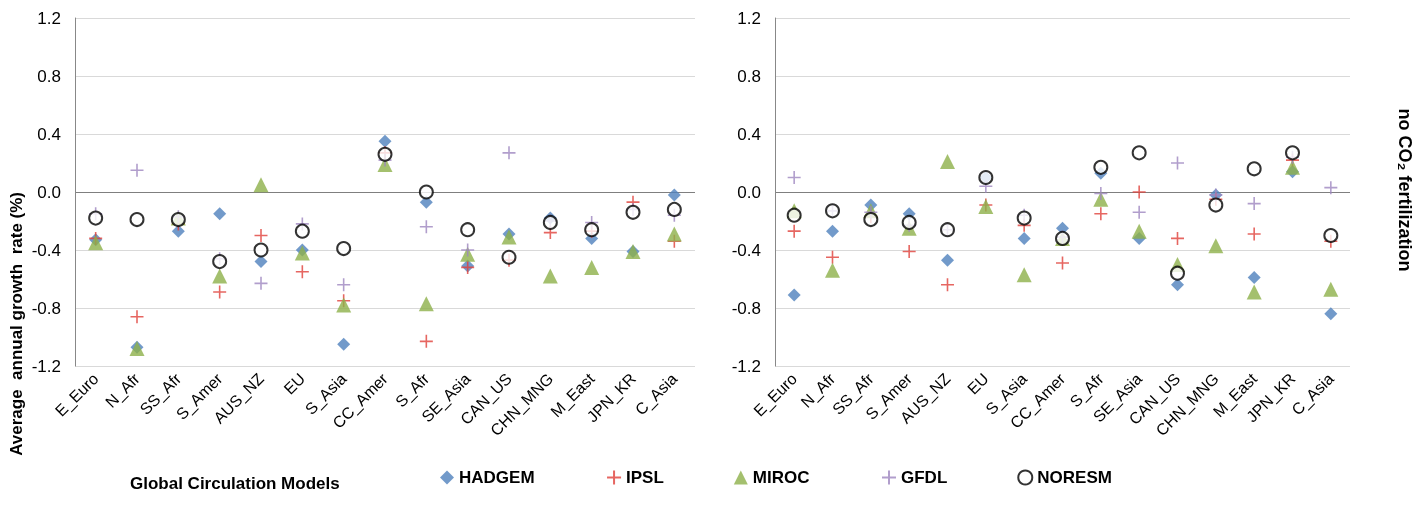  I want to click on y-axis-title: Average annual growth rate (%), so click(16, 324).